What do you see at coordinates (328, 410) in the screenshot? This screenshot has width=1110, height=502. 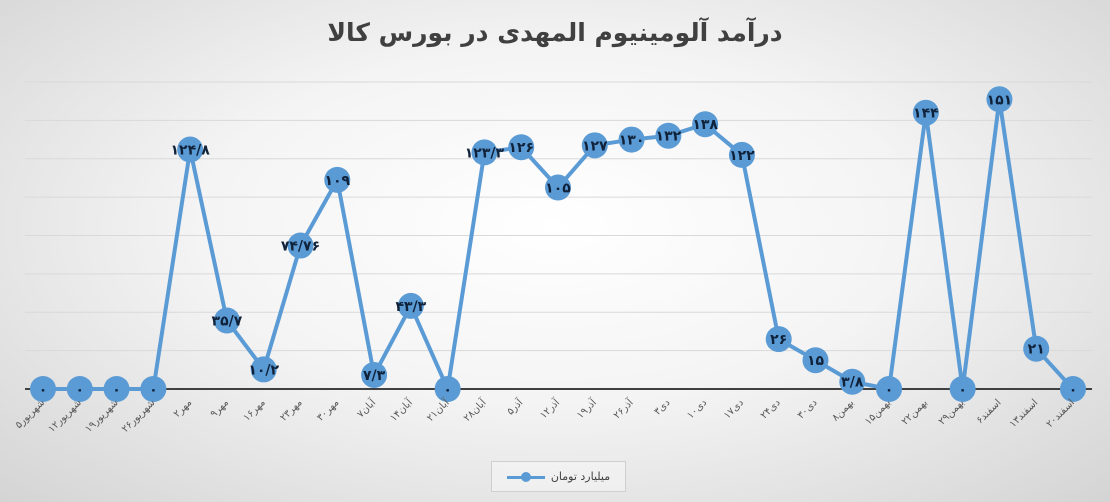 I see `x-tick-label: ۳۰مهر` at bounding box center [328, 410].